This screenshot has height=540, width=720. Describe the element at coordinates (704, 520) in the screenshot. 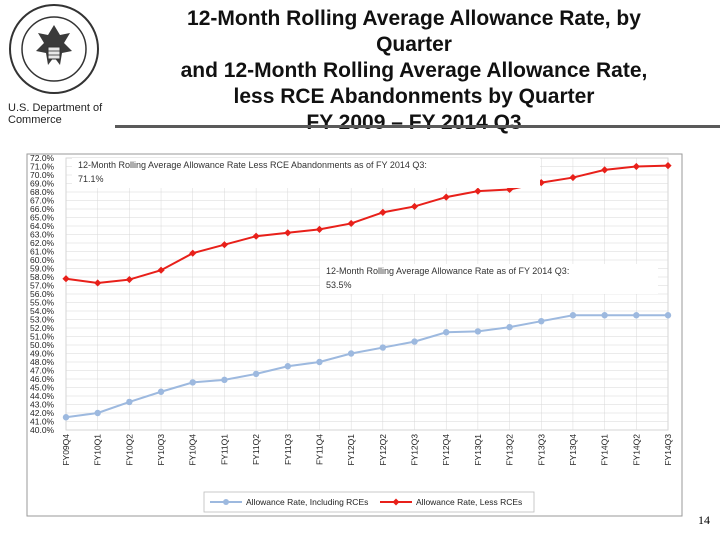

I see `page-number: 14` at that location.